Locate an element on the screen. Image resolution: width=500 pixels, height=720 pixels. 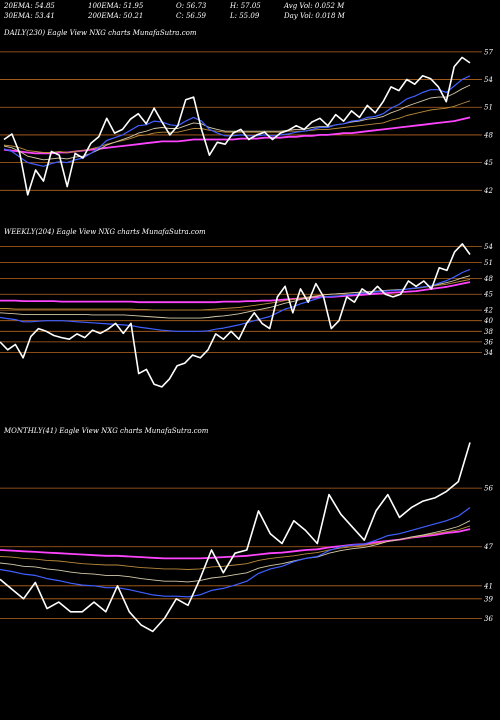
monthly-y-tick-label: 39 is located at coordinates (488, 599).